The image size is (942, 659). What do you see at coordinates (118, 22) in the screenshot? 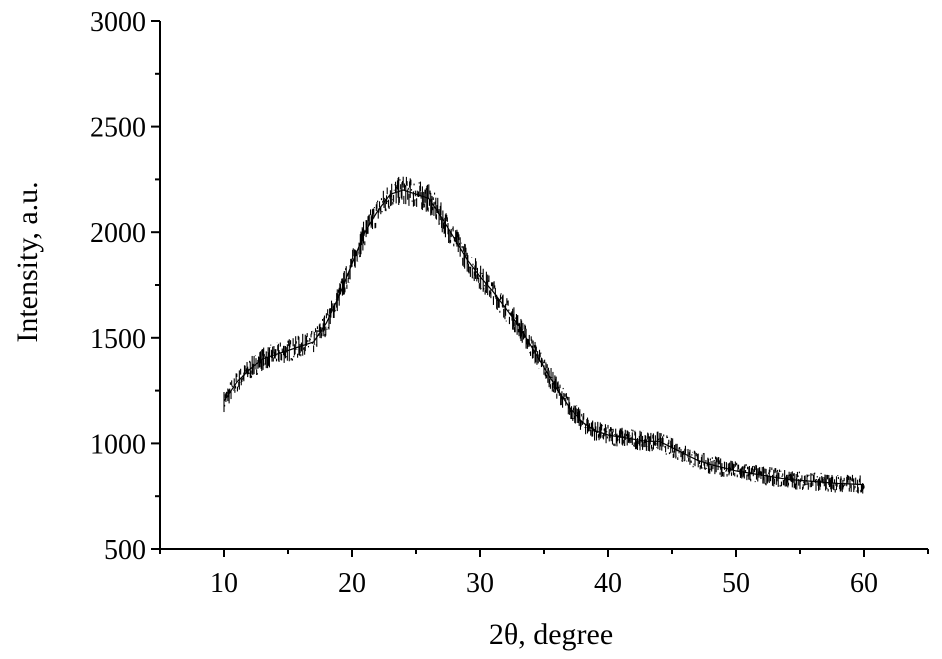
I see `y-tick-label: 3000` at bounding box center [118, 22].